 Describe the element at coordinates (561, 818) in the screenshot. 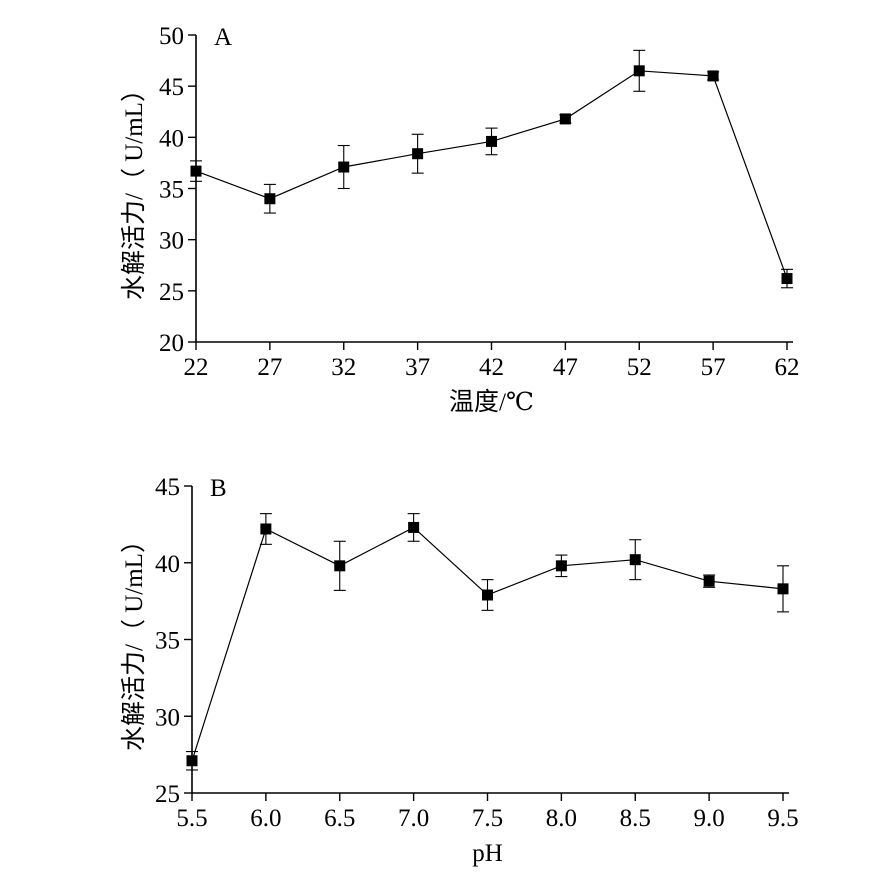

I see `x-tick-label: 8.0` at that location.